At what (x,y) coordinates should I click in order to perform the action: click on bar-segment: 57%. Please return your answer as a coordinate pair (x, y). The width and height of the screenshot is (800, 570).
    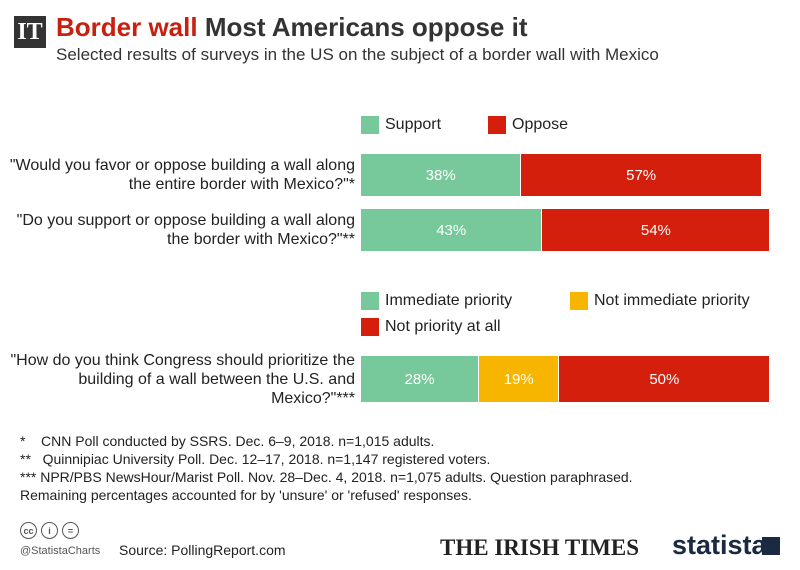
    Looking at the image, I should click on (641, 175).